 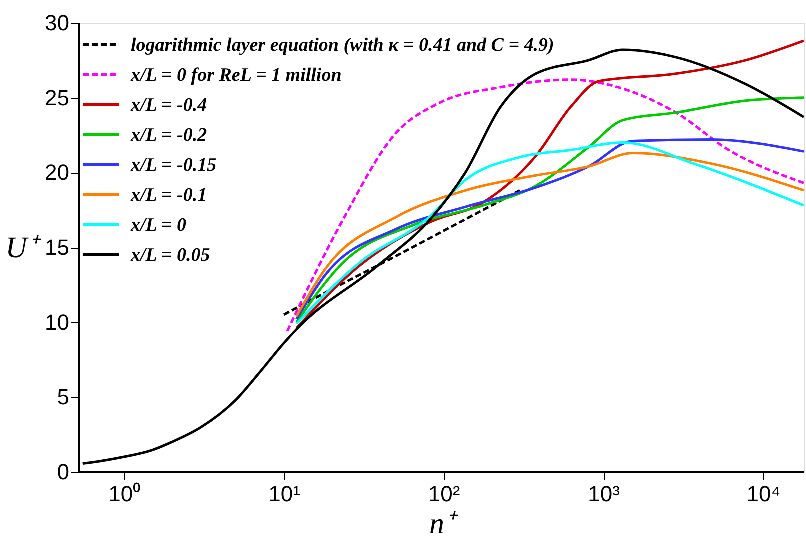 I want to click on x-tick-label: 10², so click(x=444, y=494).